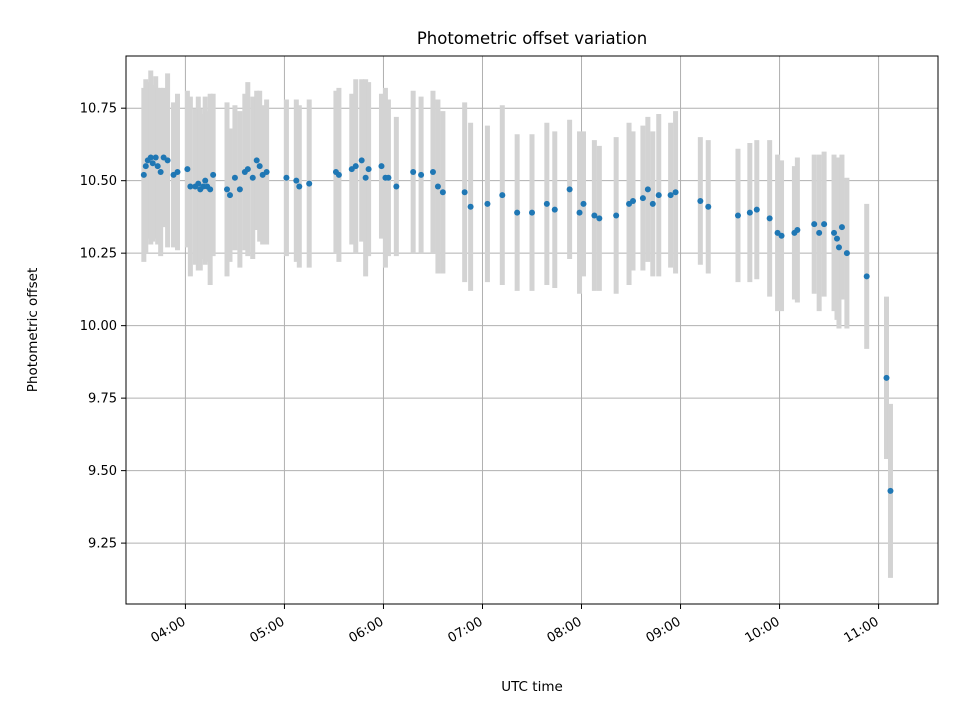 The image size is (960, 720). What do you see at coordinates (102, 471) in the screenshot?
I see `y-tick-label: 9.50` at bounding box center [102, 471].